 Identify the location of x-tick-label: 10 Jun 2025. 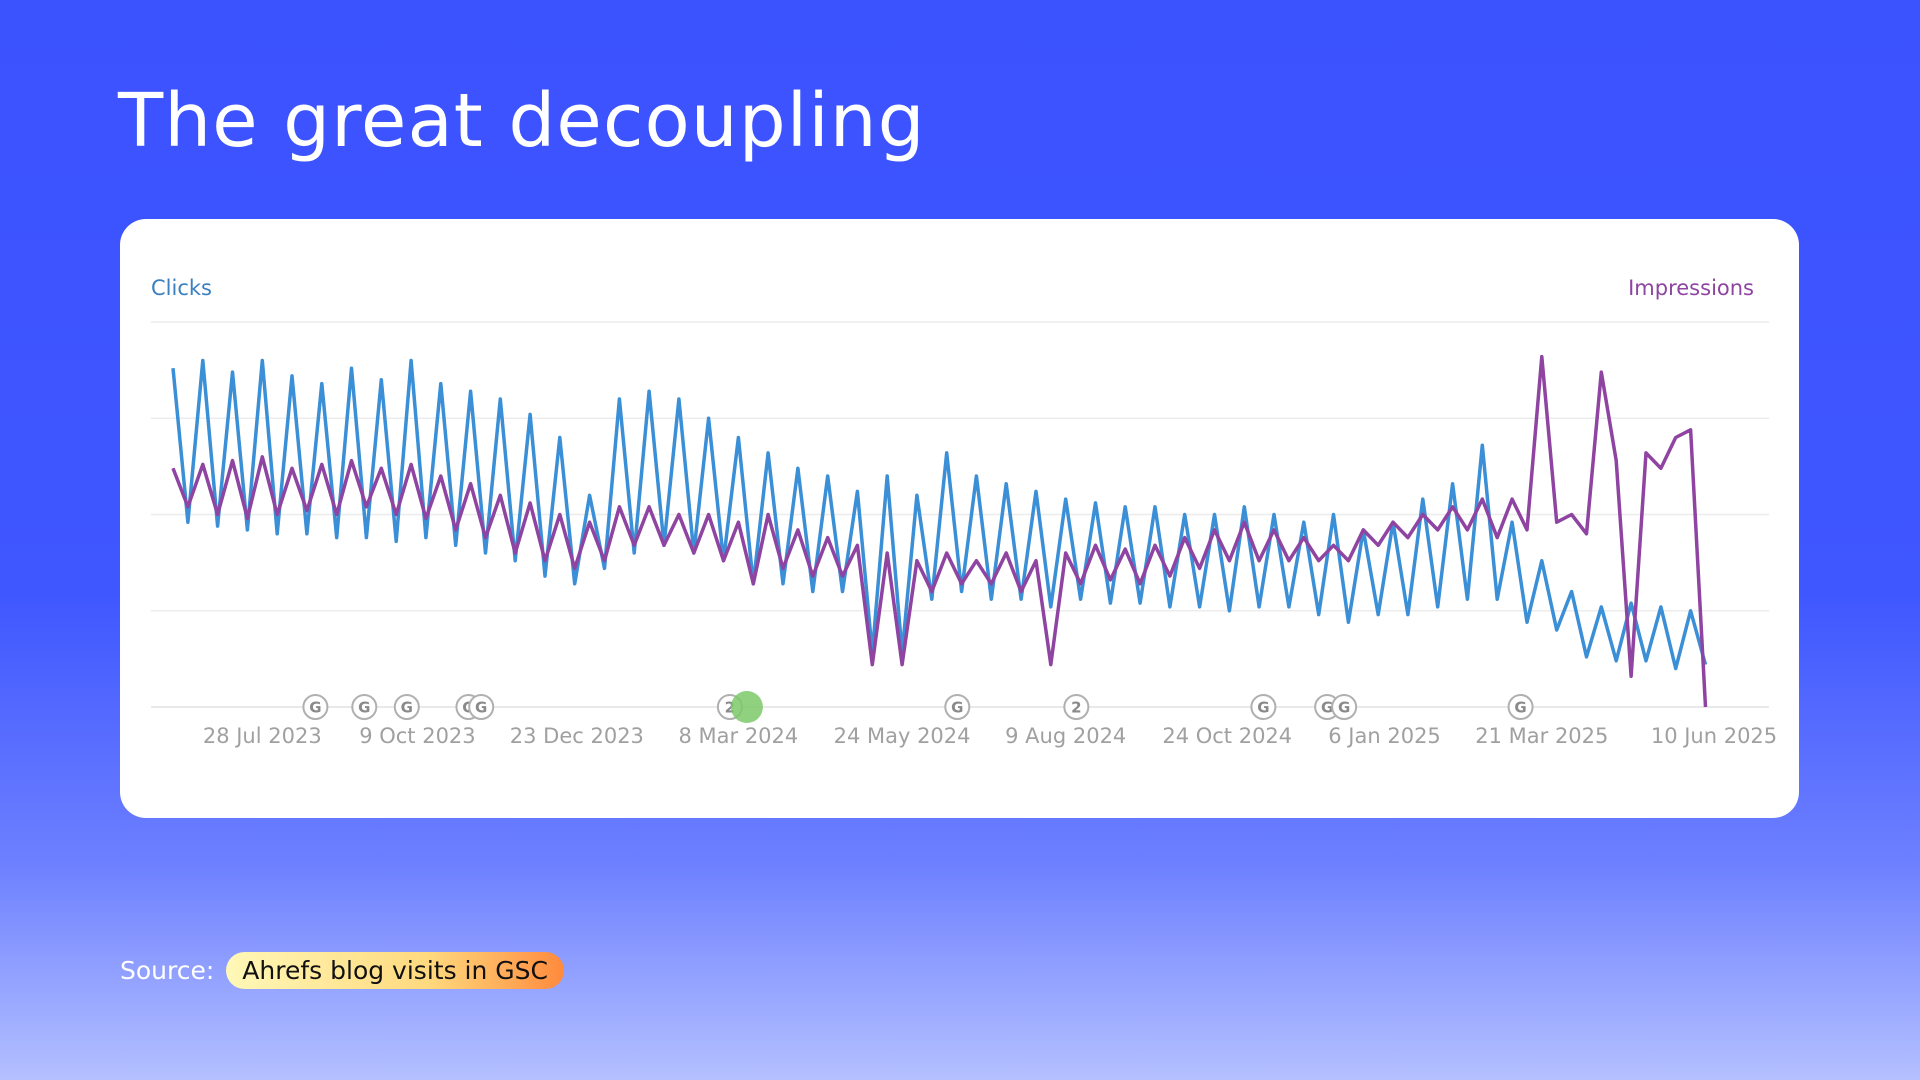
(1714, 736).